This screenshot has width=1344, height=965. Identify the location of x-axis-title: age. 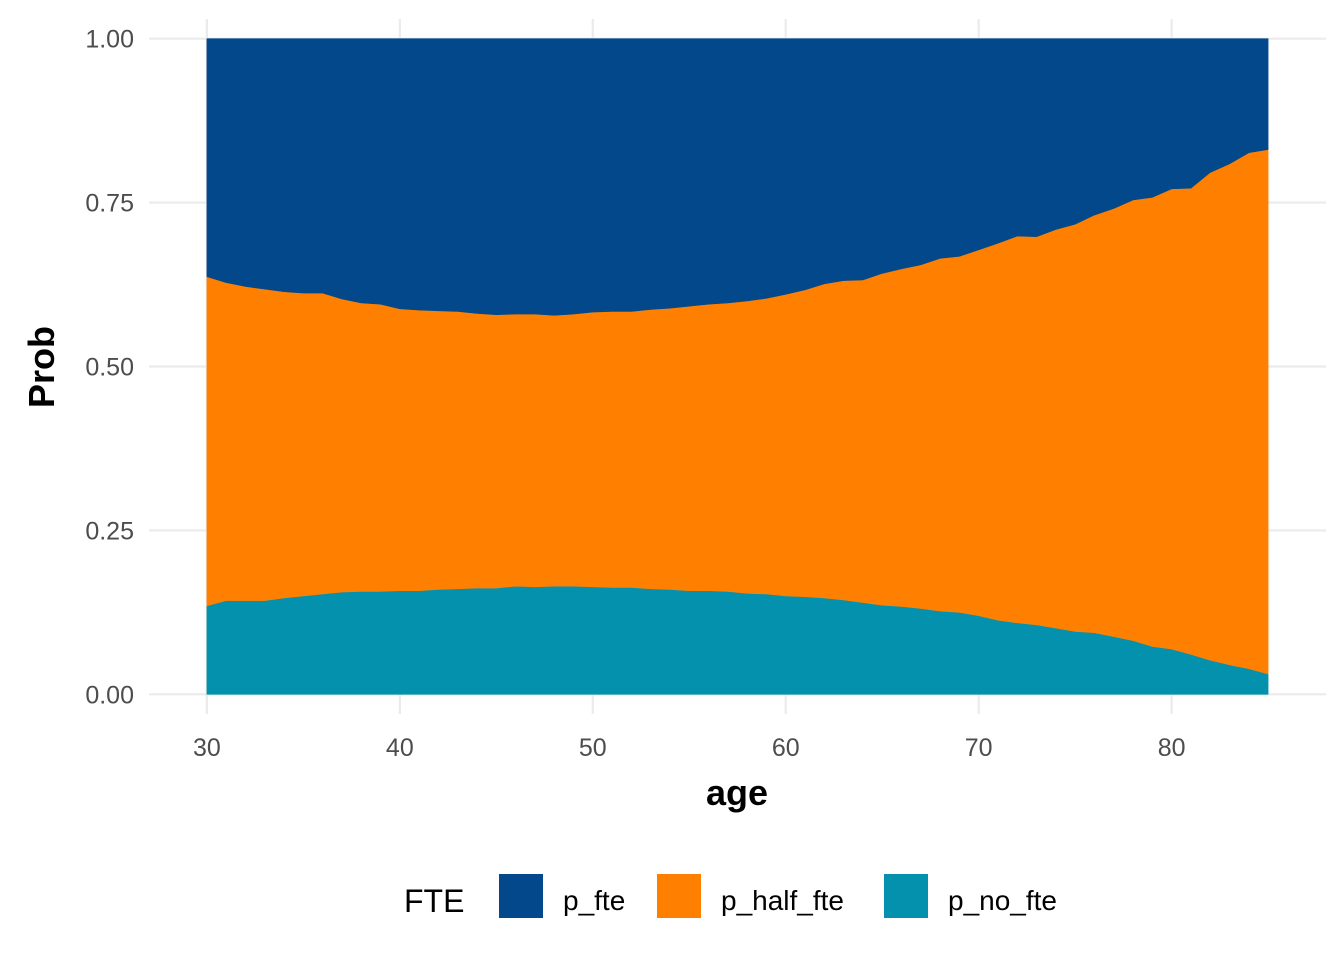
(737, 792).